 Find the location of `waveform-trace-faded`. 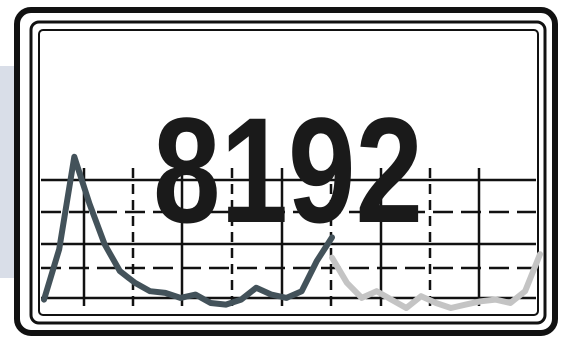

waveform-trace-faded is located at coordinates (436, 281).